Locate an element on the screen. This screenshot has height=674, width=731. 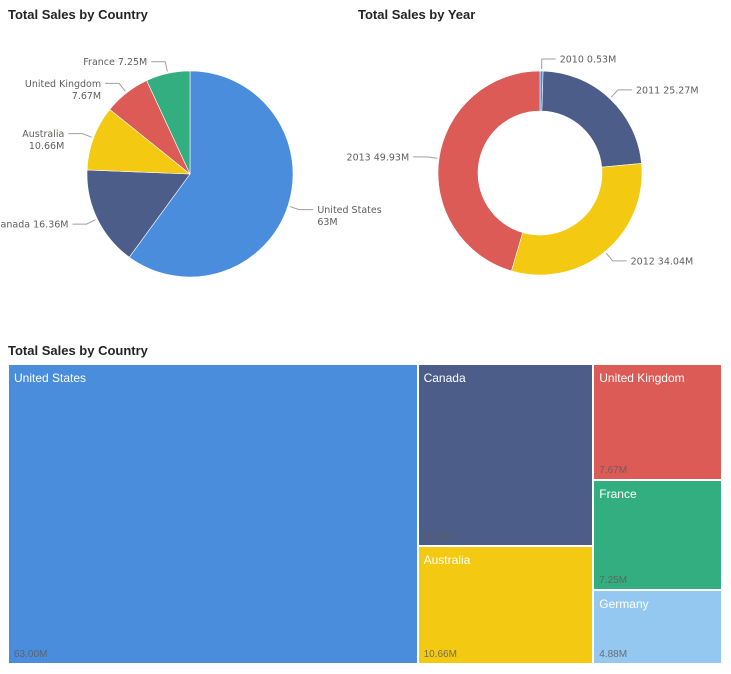
donut-data-label: 2010 0.53M is located at coordinates (588, 60).